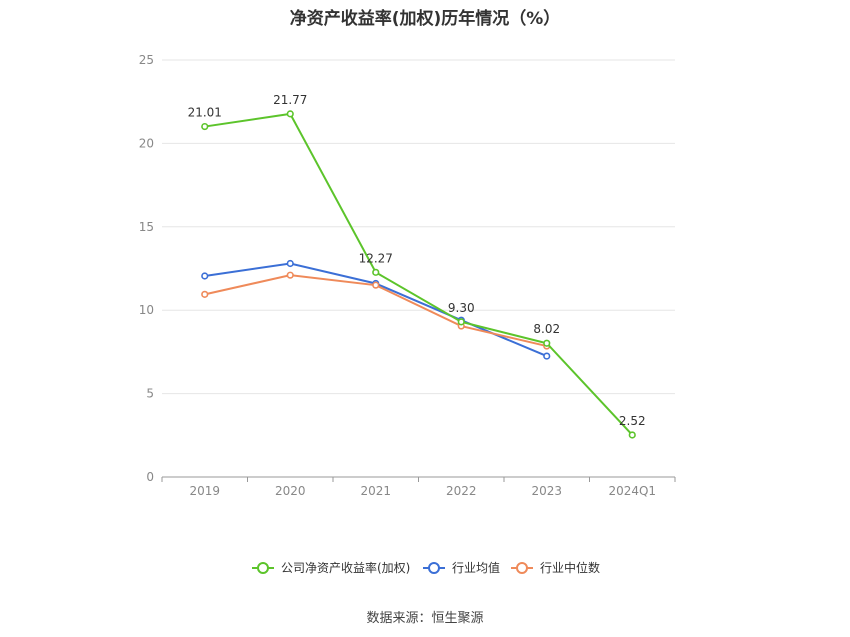 The height and width of the screenshot is (637, 850). I want to click on y-tick-label: 25, so click(146, 60).